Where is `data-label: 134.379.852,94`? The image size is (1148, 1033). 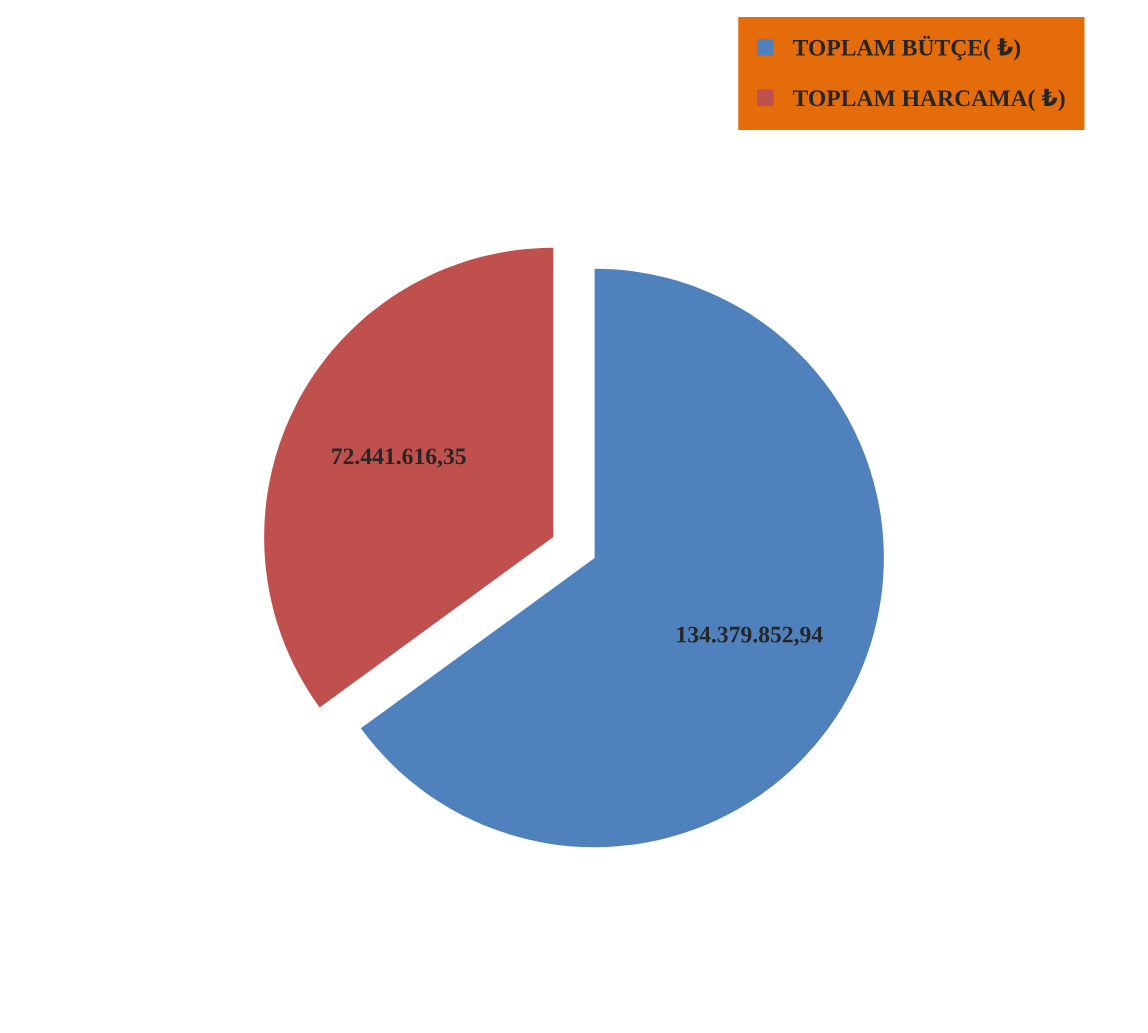 data-label: 134.379.852,94 is located at coordinates (750, 636).